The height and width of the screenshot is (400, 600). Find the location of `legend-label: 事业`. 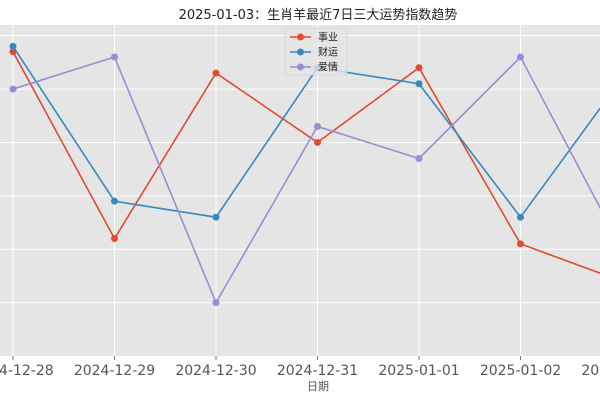

legend-label: 事业 is located at coordinates (328, 37).